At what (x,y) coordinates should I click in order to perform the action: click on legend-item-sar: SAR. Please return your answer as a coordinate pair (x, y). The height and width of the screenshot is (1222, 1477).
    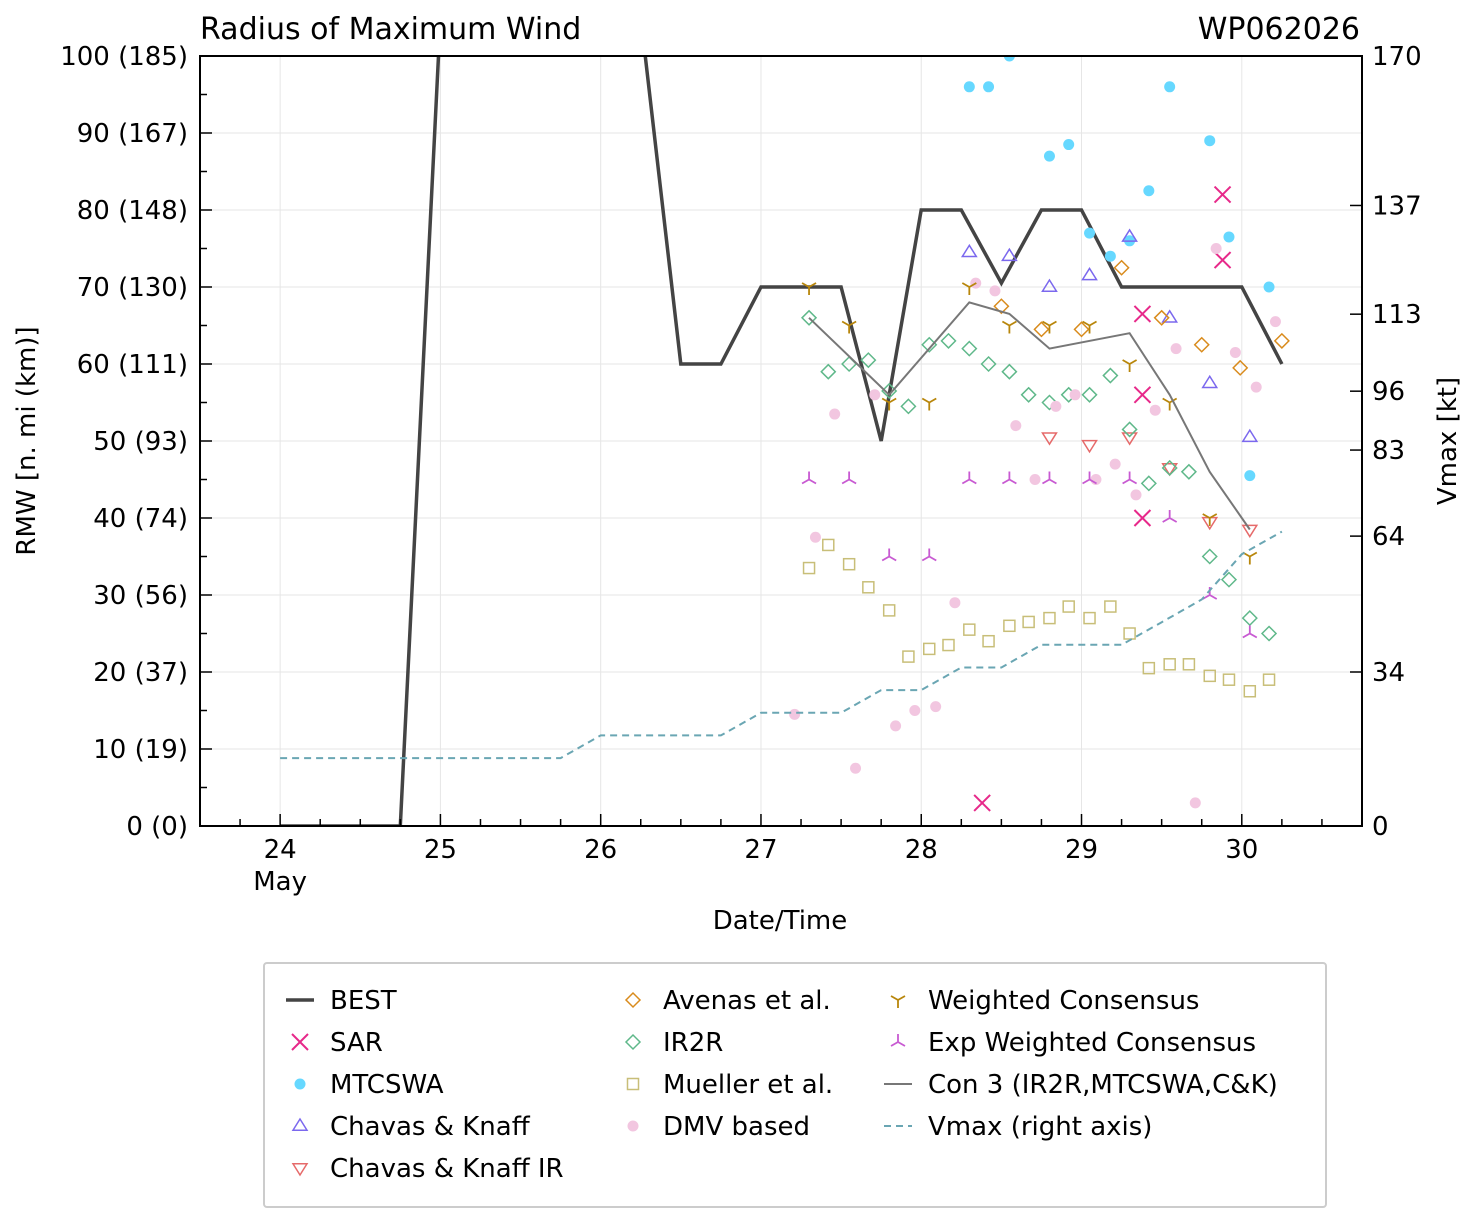
    Looking at the image, I should click on (337, 1043).